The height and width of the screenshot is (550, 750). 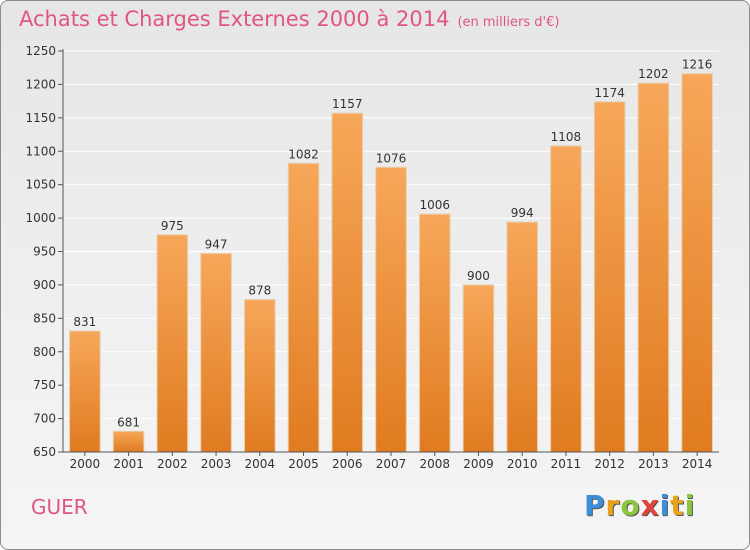 I want to click on bar-value-label: 878, so click(x=259, y=291).